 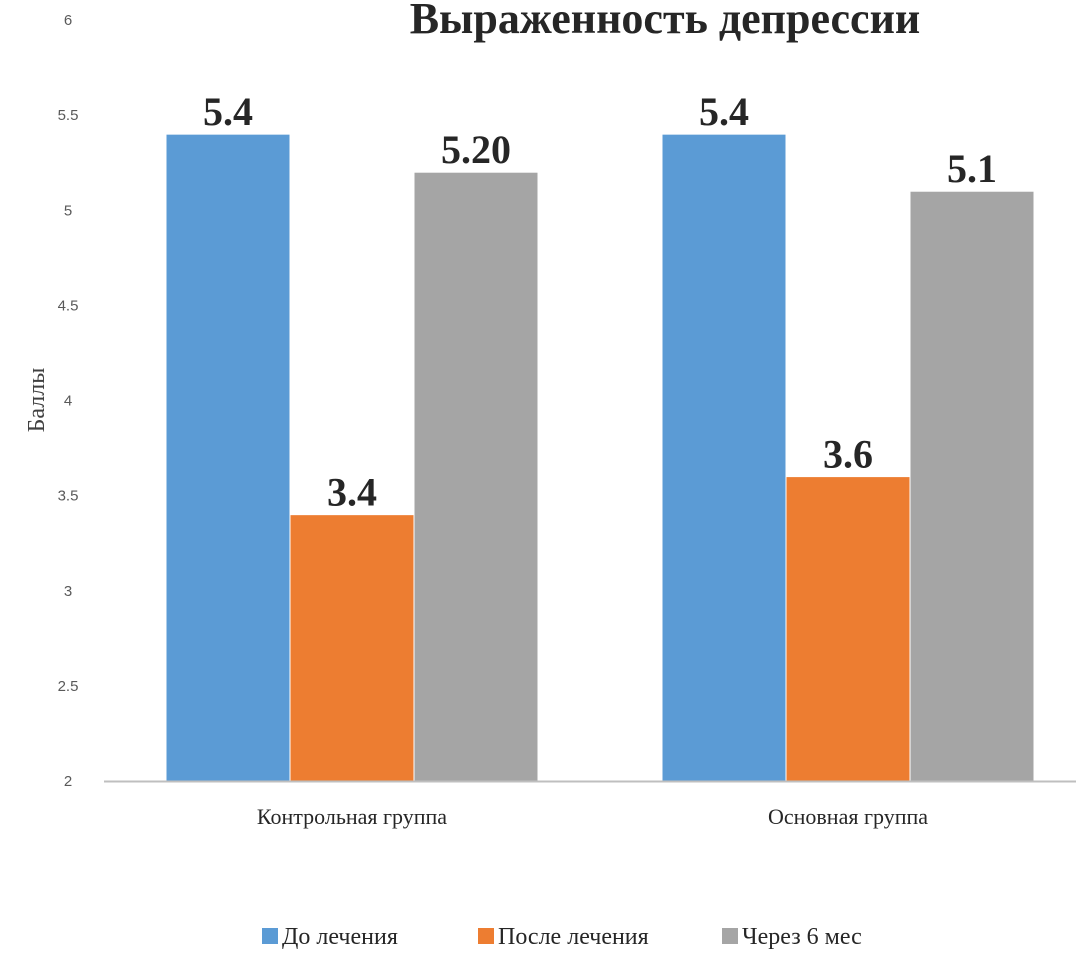 I want to click on legend: До лечения После лечения Через 6 мес, so click(x=562, y=937).